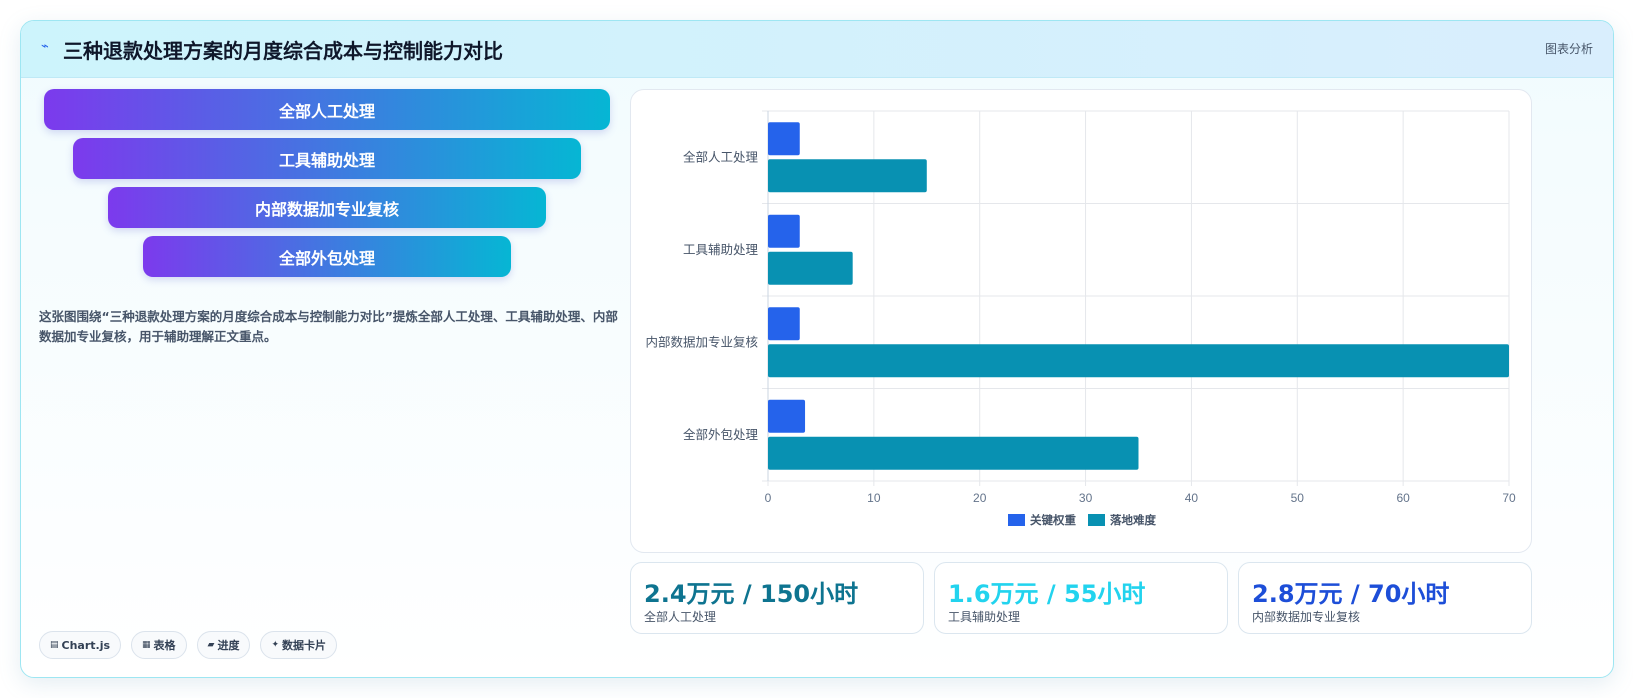 This screenshot has width=1633, height=698. I want to click on x-tick-label: 50, so click(1298, 498).